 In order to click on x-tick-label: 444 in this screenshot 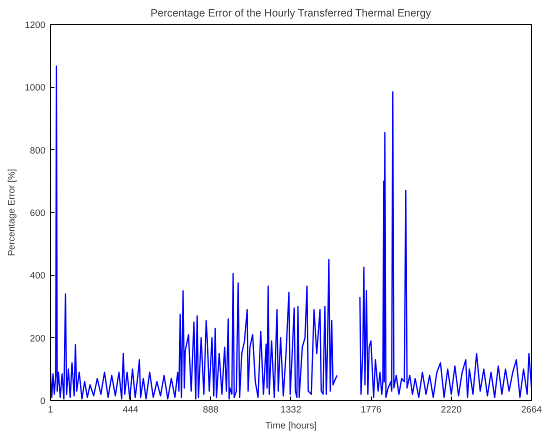, I will do `click(130, 409)`.